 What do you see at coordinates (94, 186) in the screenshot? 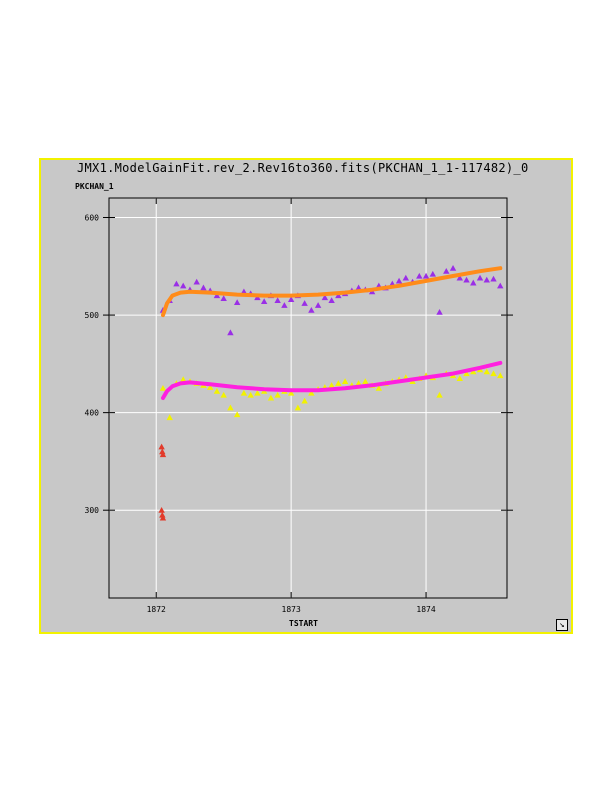
I see `y-axis-label: PKCHAN_1` at bounding box center [94, 186].